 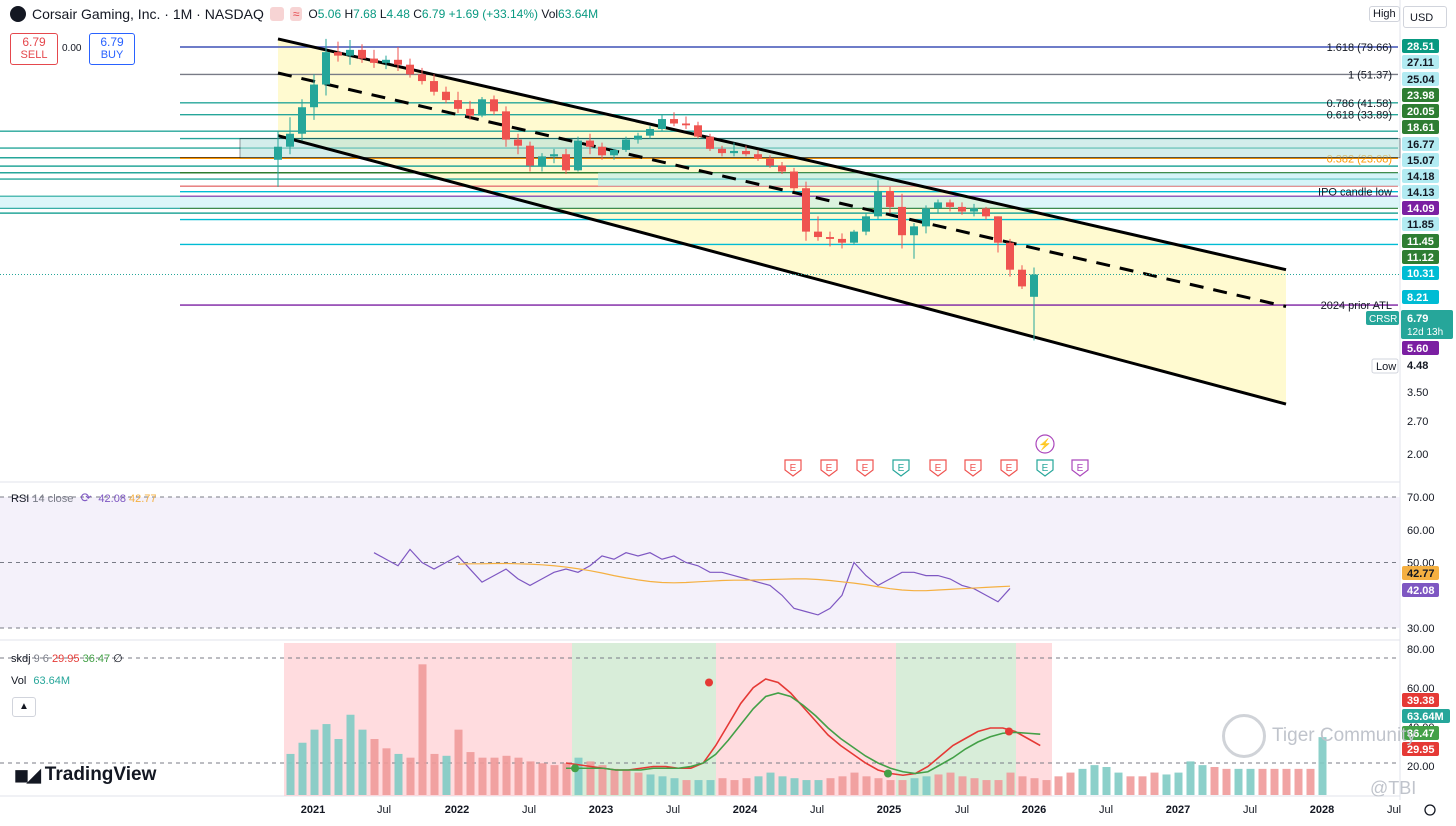 I want to click on price-axis-label: 11.12, so click(x=1420, y=258).